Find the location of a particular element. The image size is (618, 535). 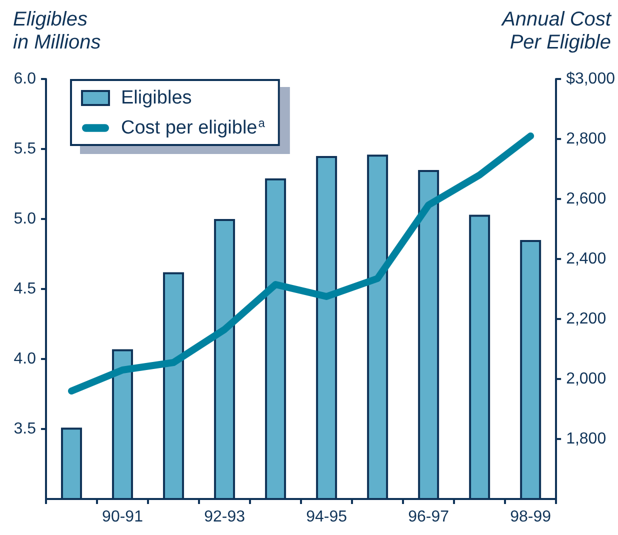

y2-axis-title: Annual Cost Per Eligible is located at coordinates (556, 31).